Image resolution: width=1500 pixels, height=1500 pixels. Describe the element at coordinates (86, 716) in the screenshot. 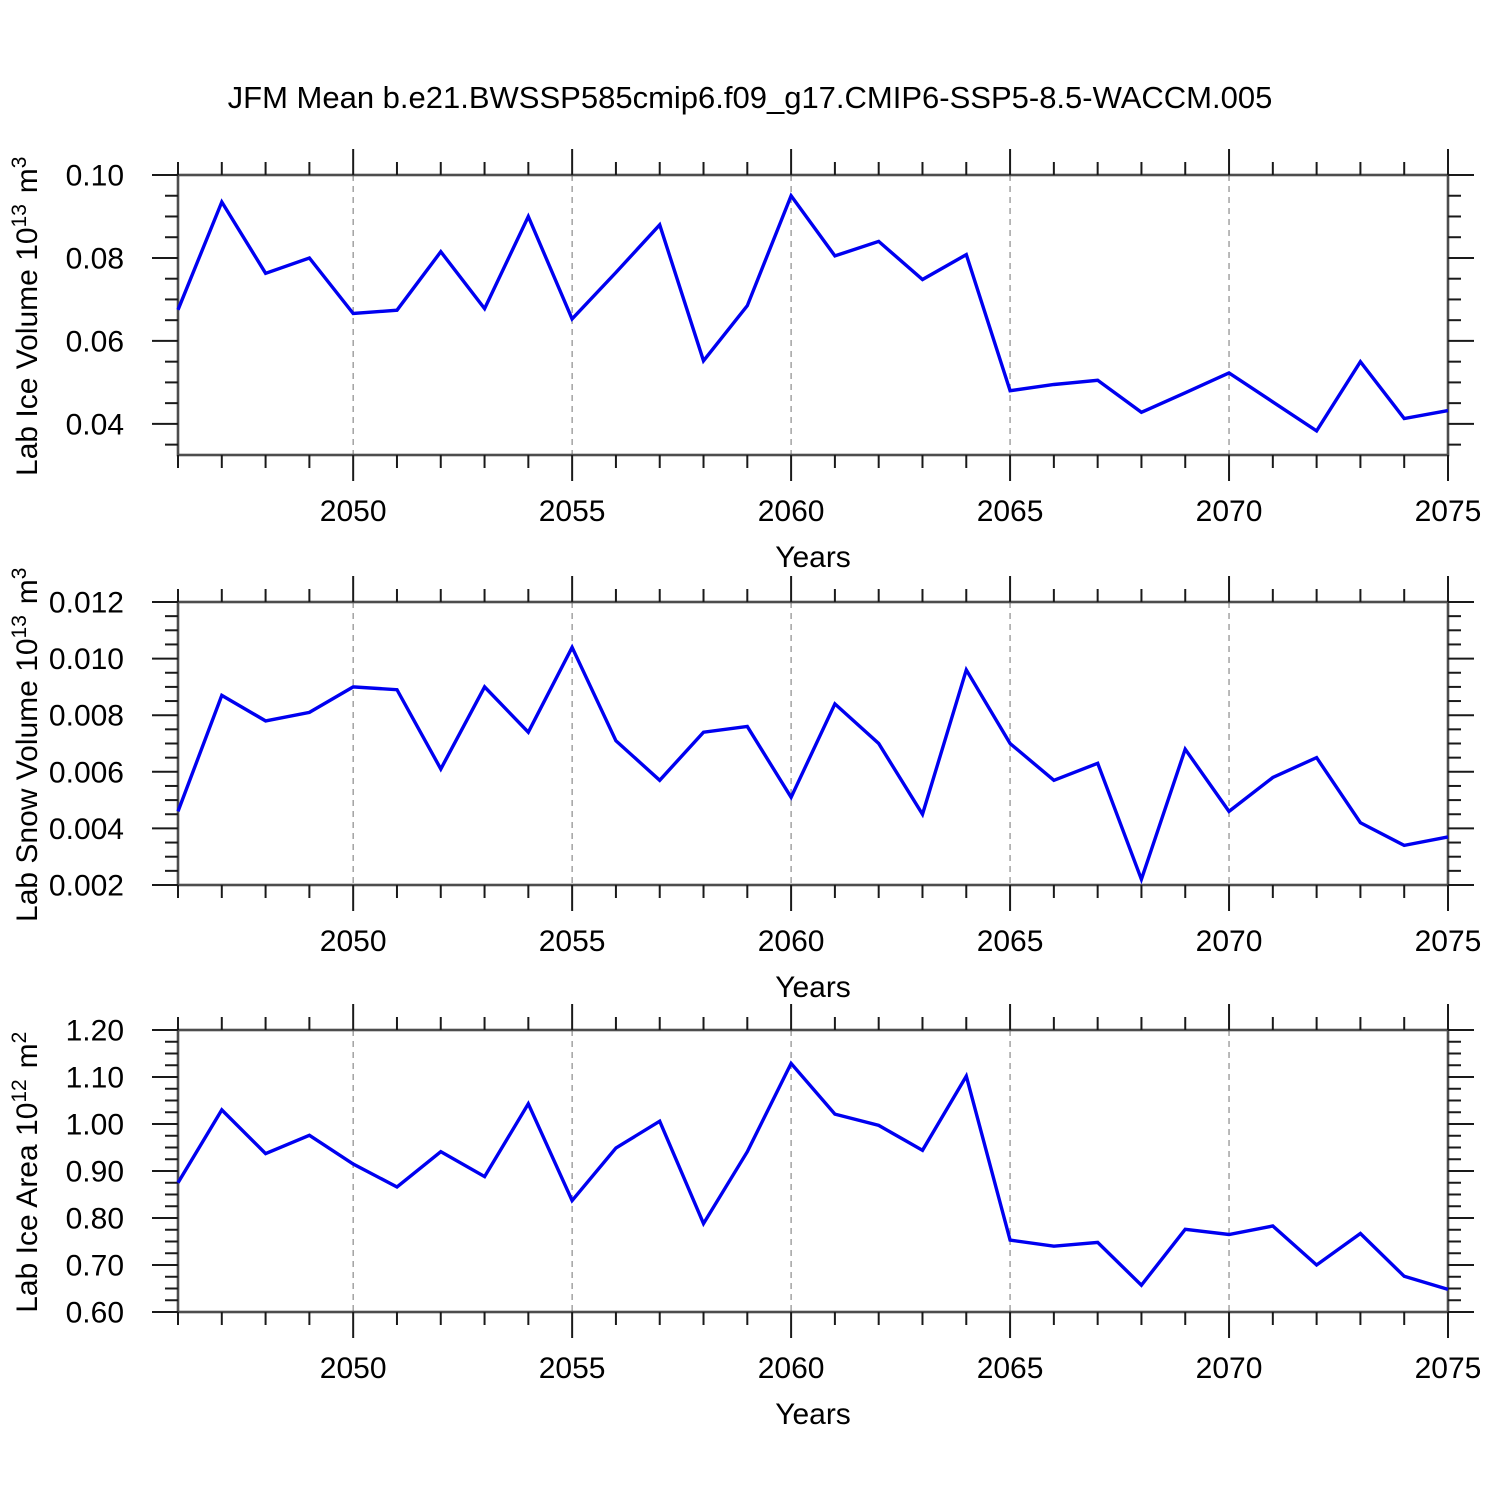

I see `y-tick-label: 0.008` at that location.